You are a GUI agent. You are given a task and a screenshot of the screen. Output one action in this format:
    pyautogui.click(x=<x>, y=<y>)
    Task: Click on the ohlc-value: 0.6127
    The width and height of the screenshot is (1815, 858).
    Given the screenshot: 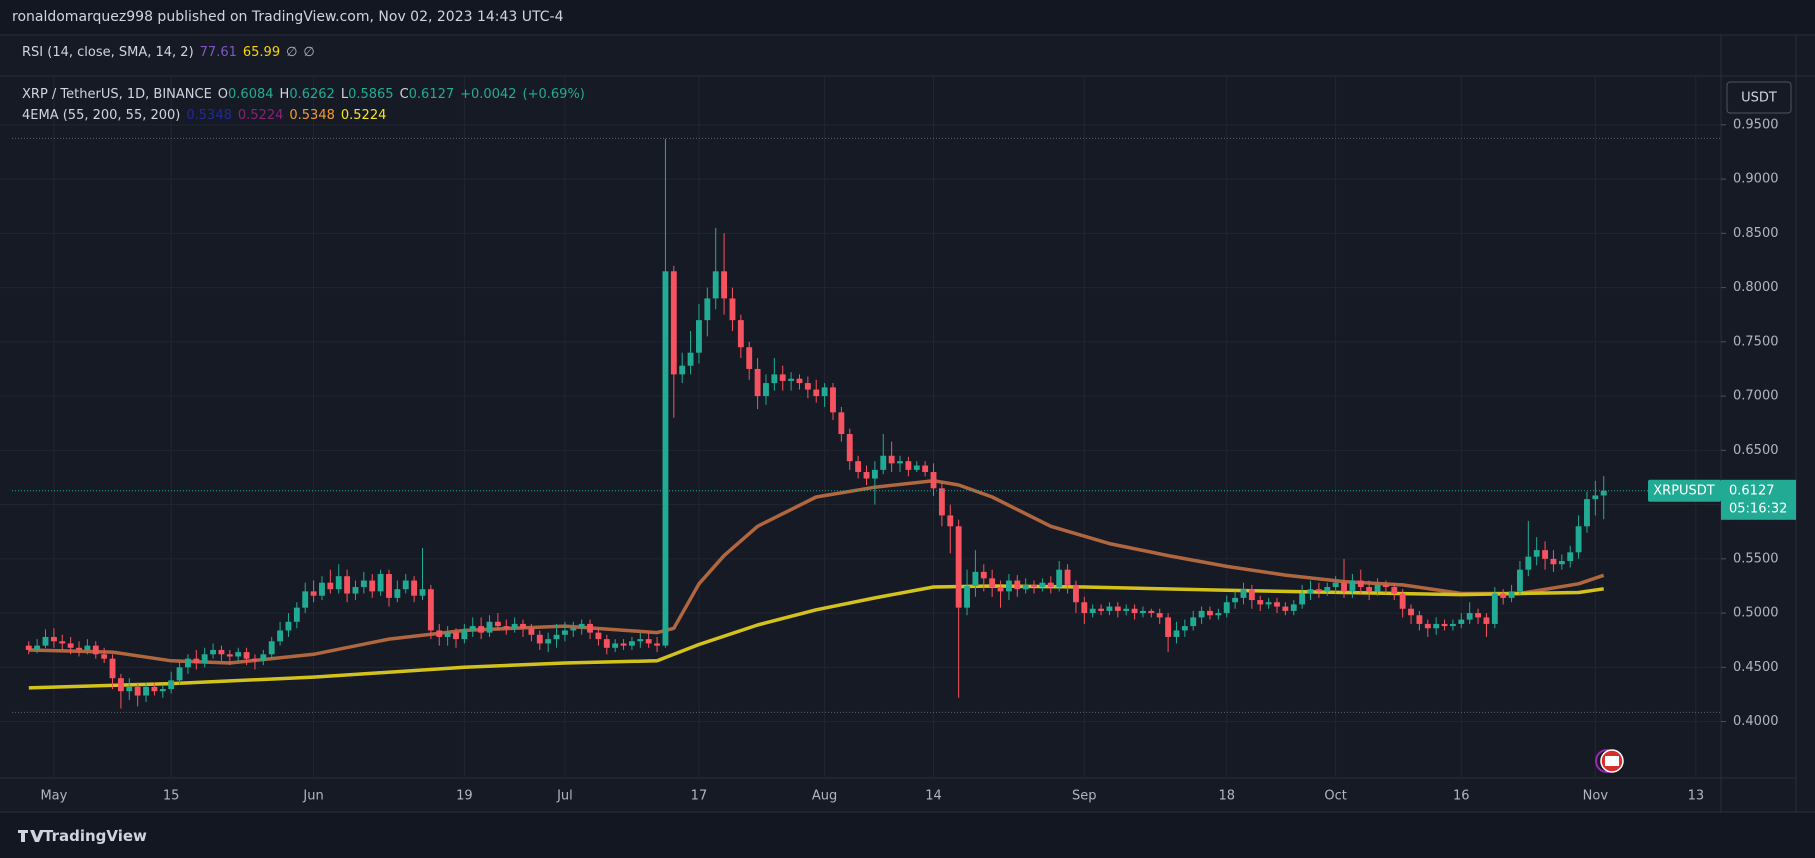 What is the action you would take?
    pyautogui.click(x=431, y=94)
    